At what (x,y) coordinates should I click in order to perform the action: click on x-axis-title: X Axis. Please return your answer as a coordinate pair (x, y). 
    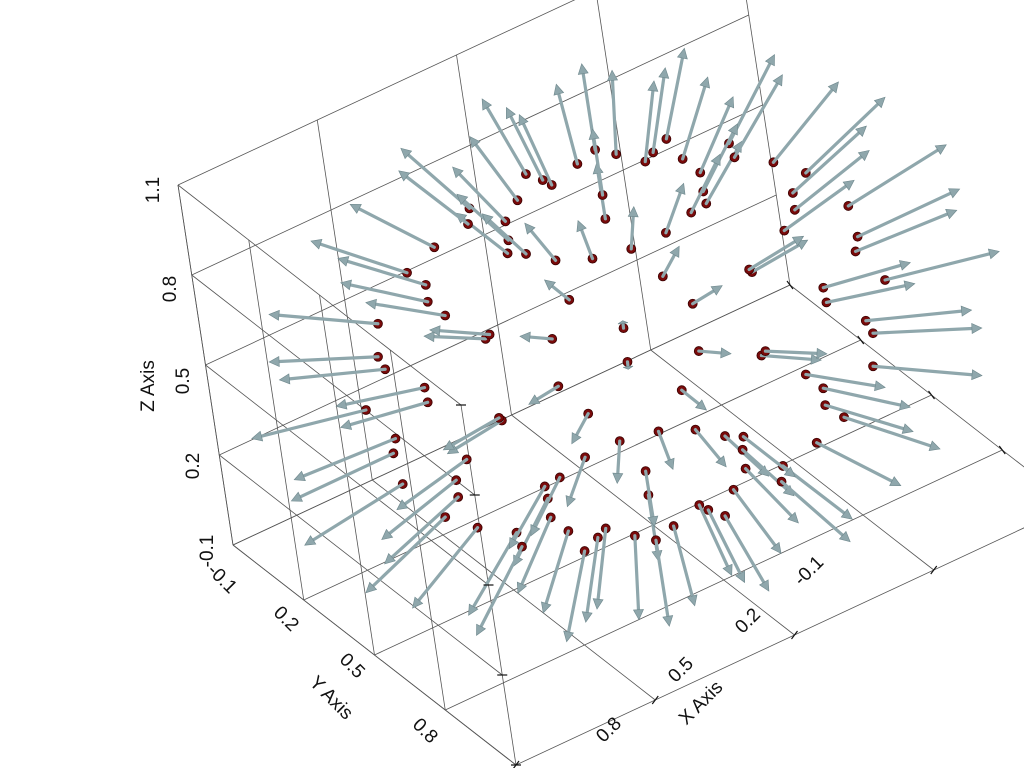
    Looking at the image, I should click on (701, 703).